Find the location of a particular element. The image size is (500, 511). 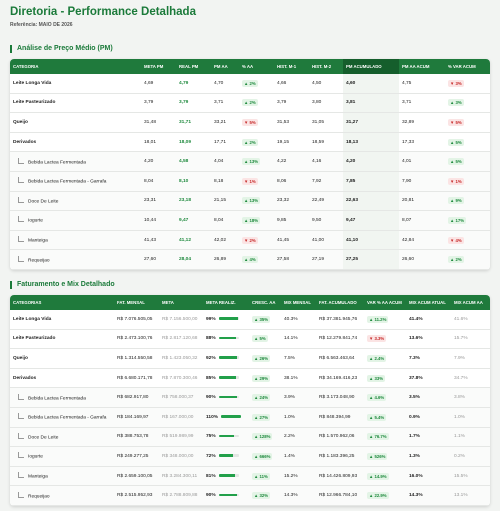

table-cell: 41.6% is located at coordinates (470, 320).